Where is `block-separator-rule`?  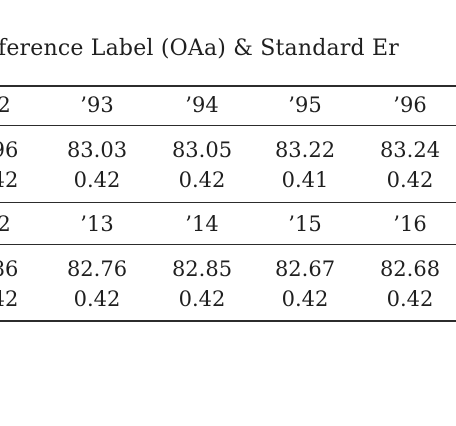
block-separator-rule is located at coordinates (228, 202).